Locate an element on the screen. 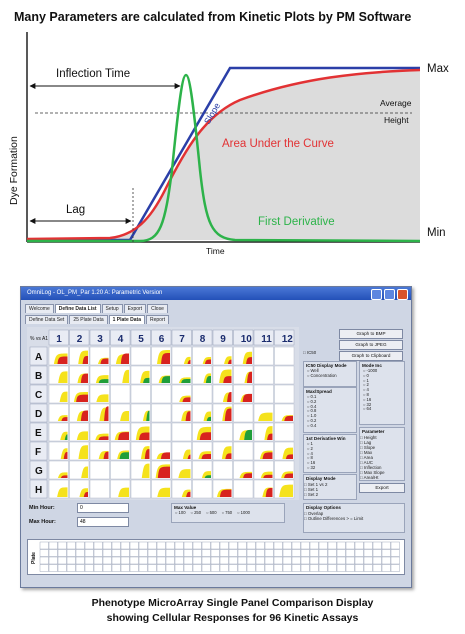  minimize-icon is located at coordinates (376, 294).